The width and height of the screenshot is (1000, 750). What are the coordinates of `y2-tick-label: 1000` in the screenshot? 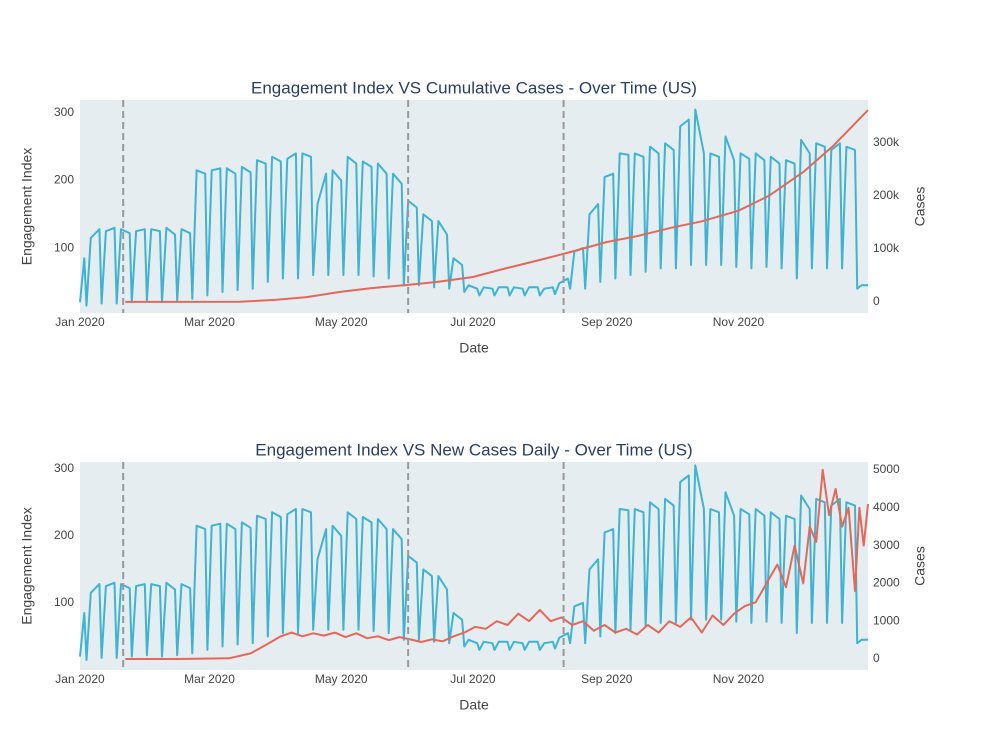 It's located at (886, 620).